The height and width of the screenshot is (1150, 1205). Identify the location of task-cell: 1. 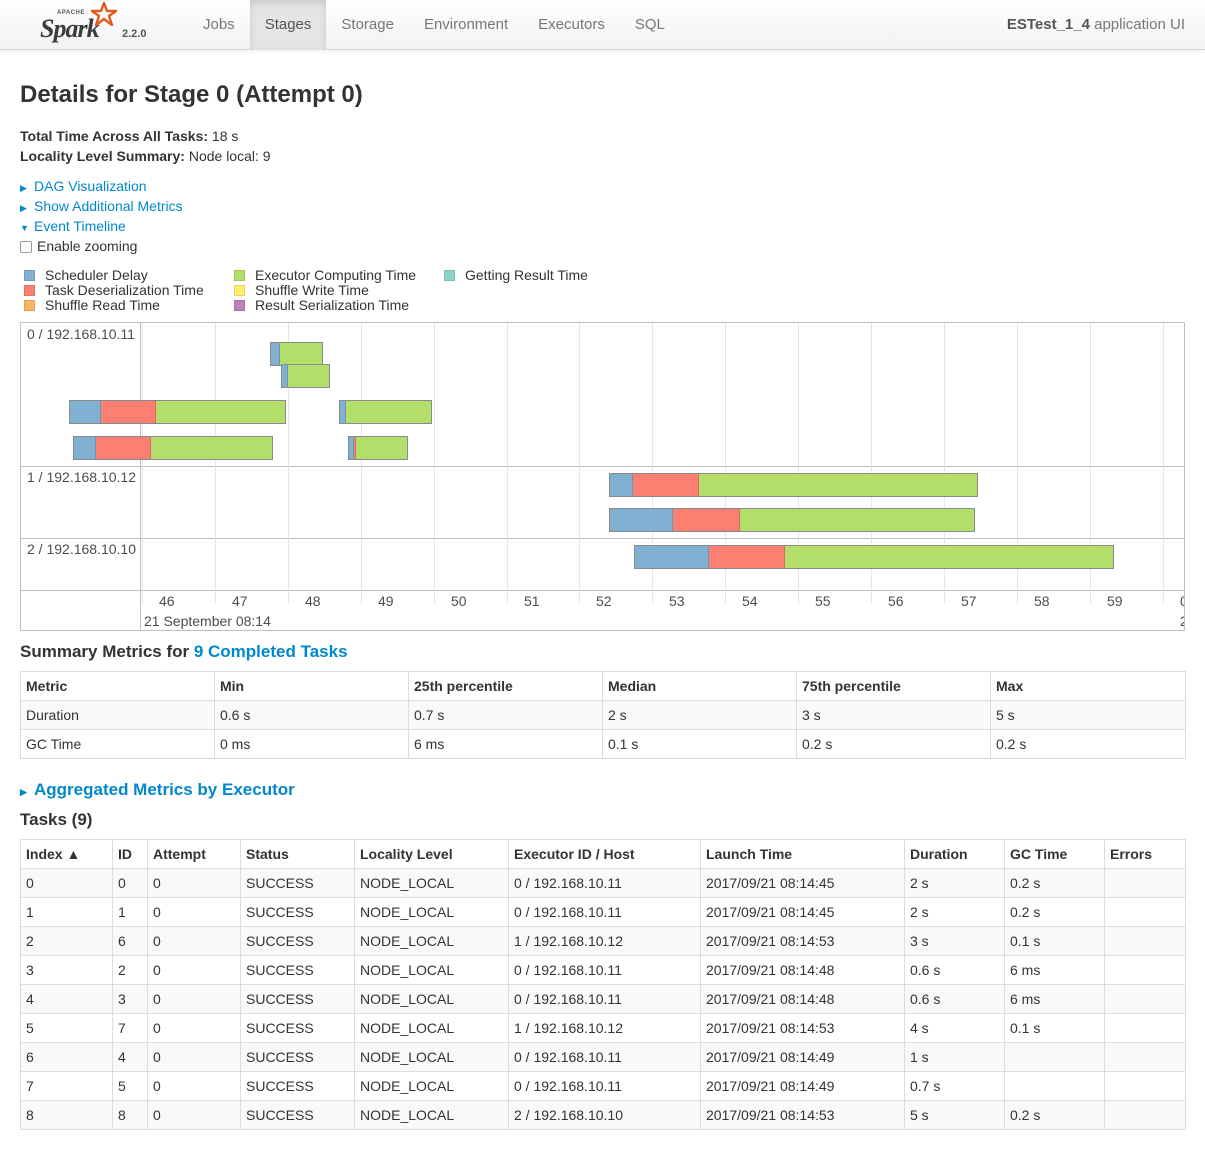
(66, 912).